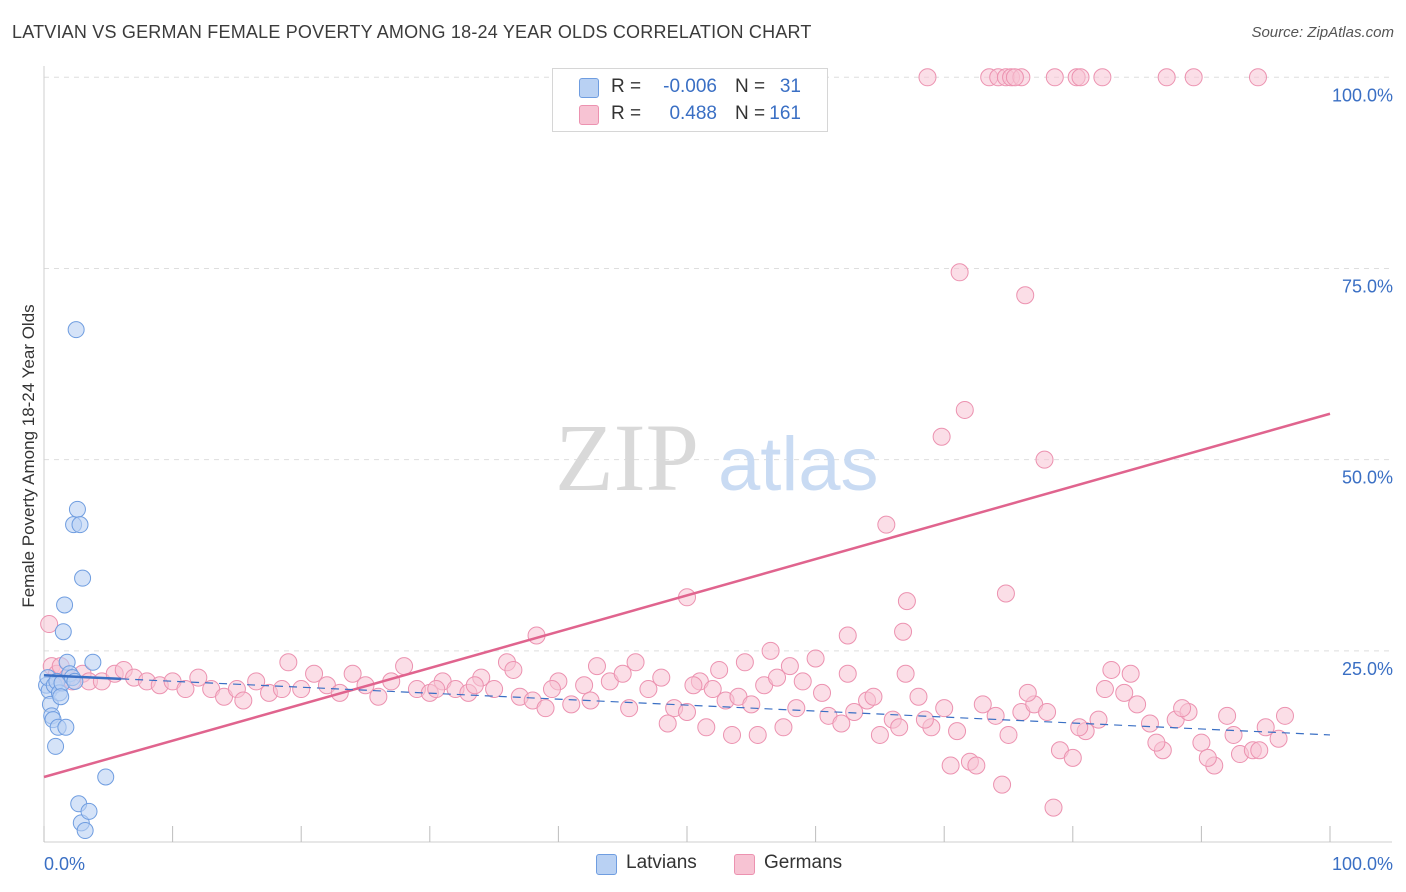 Image resolution: width=1406 pixels, height=892 pixels. What do you see at coordinates (803, 862) in the screenshot?
I see `germans-legend-label: Germans` at bounding box center [803, 862].